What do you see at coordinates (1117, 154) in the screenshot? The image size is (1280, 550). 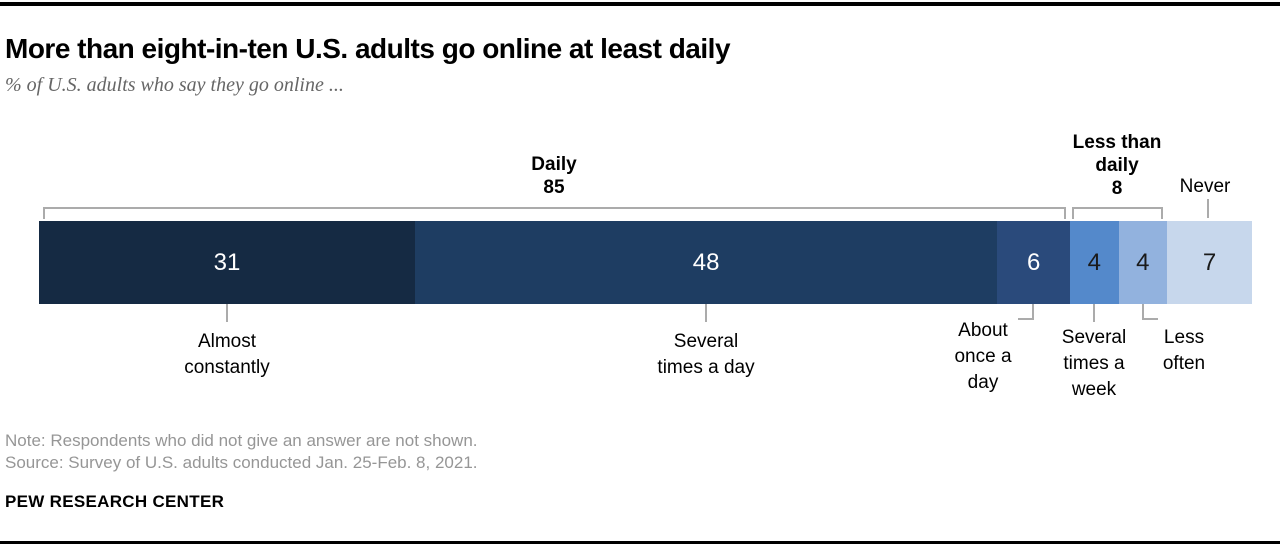 I see `group-less-than-daily-text: Less than daily` at bounding box center [1117, 154].